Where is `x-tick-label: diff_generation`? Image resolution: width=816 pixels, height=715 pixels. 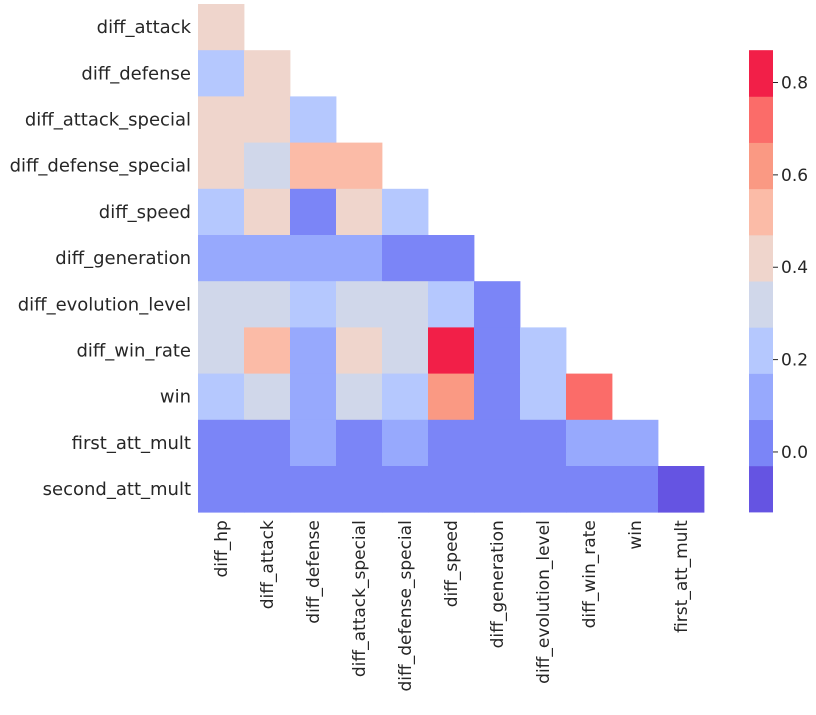
x-tick-label: diff_generation is located at coordinates (498, 584).